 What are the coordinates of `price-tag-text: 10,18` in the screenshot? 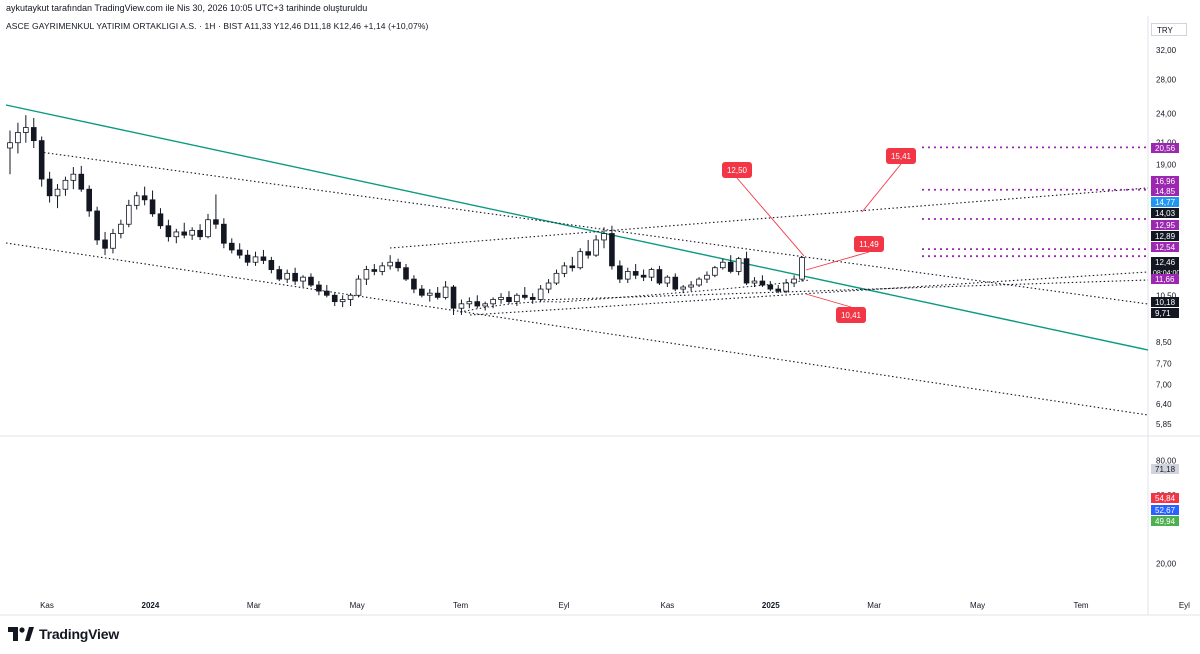 It's located at (1165, 302).